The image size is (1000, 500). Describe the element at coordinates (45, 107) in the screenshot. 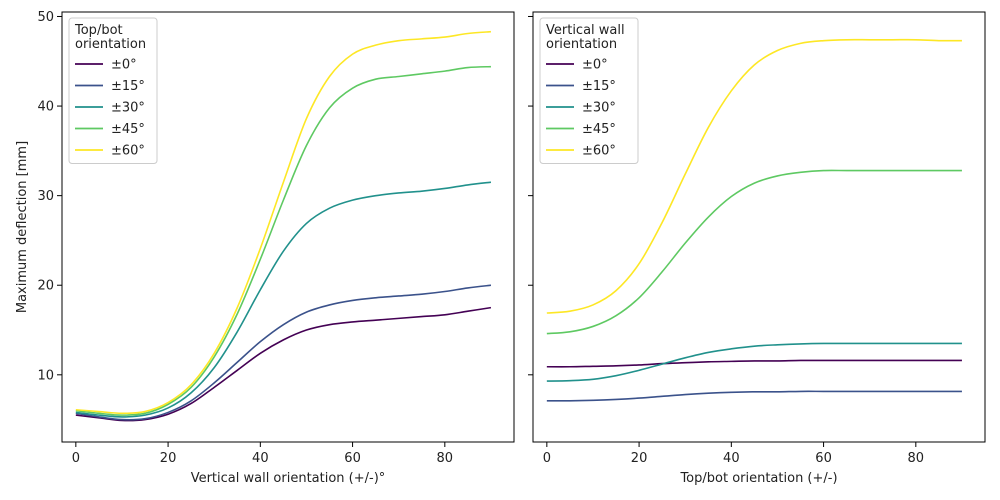

I see `y-tick-label: 40` at that location.